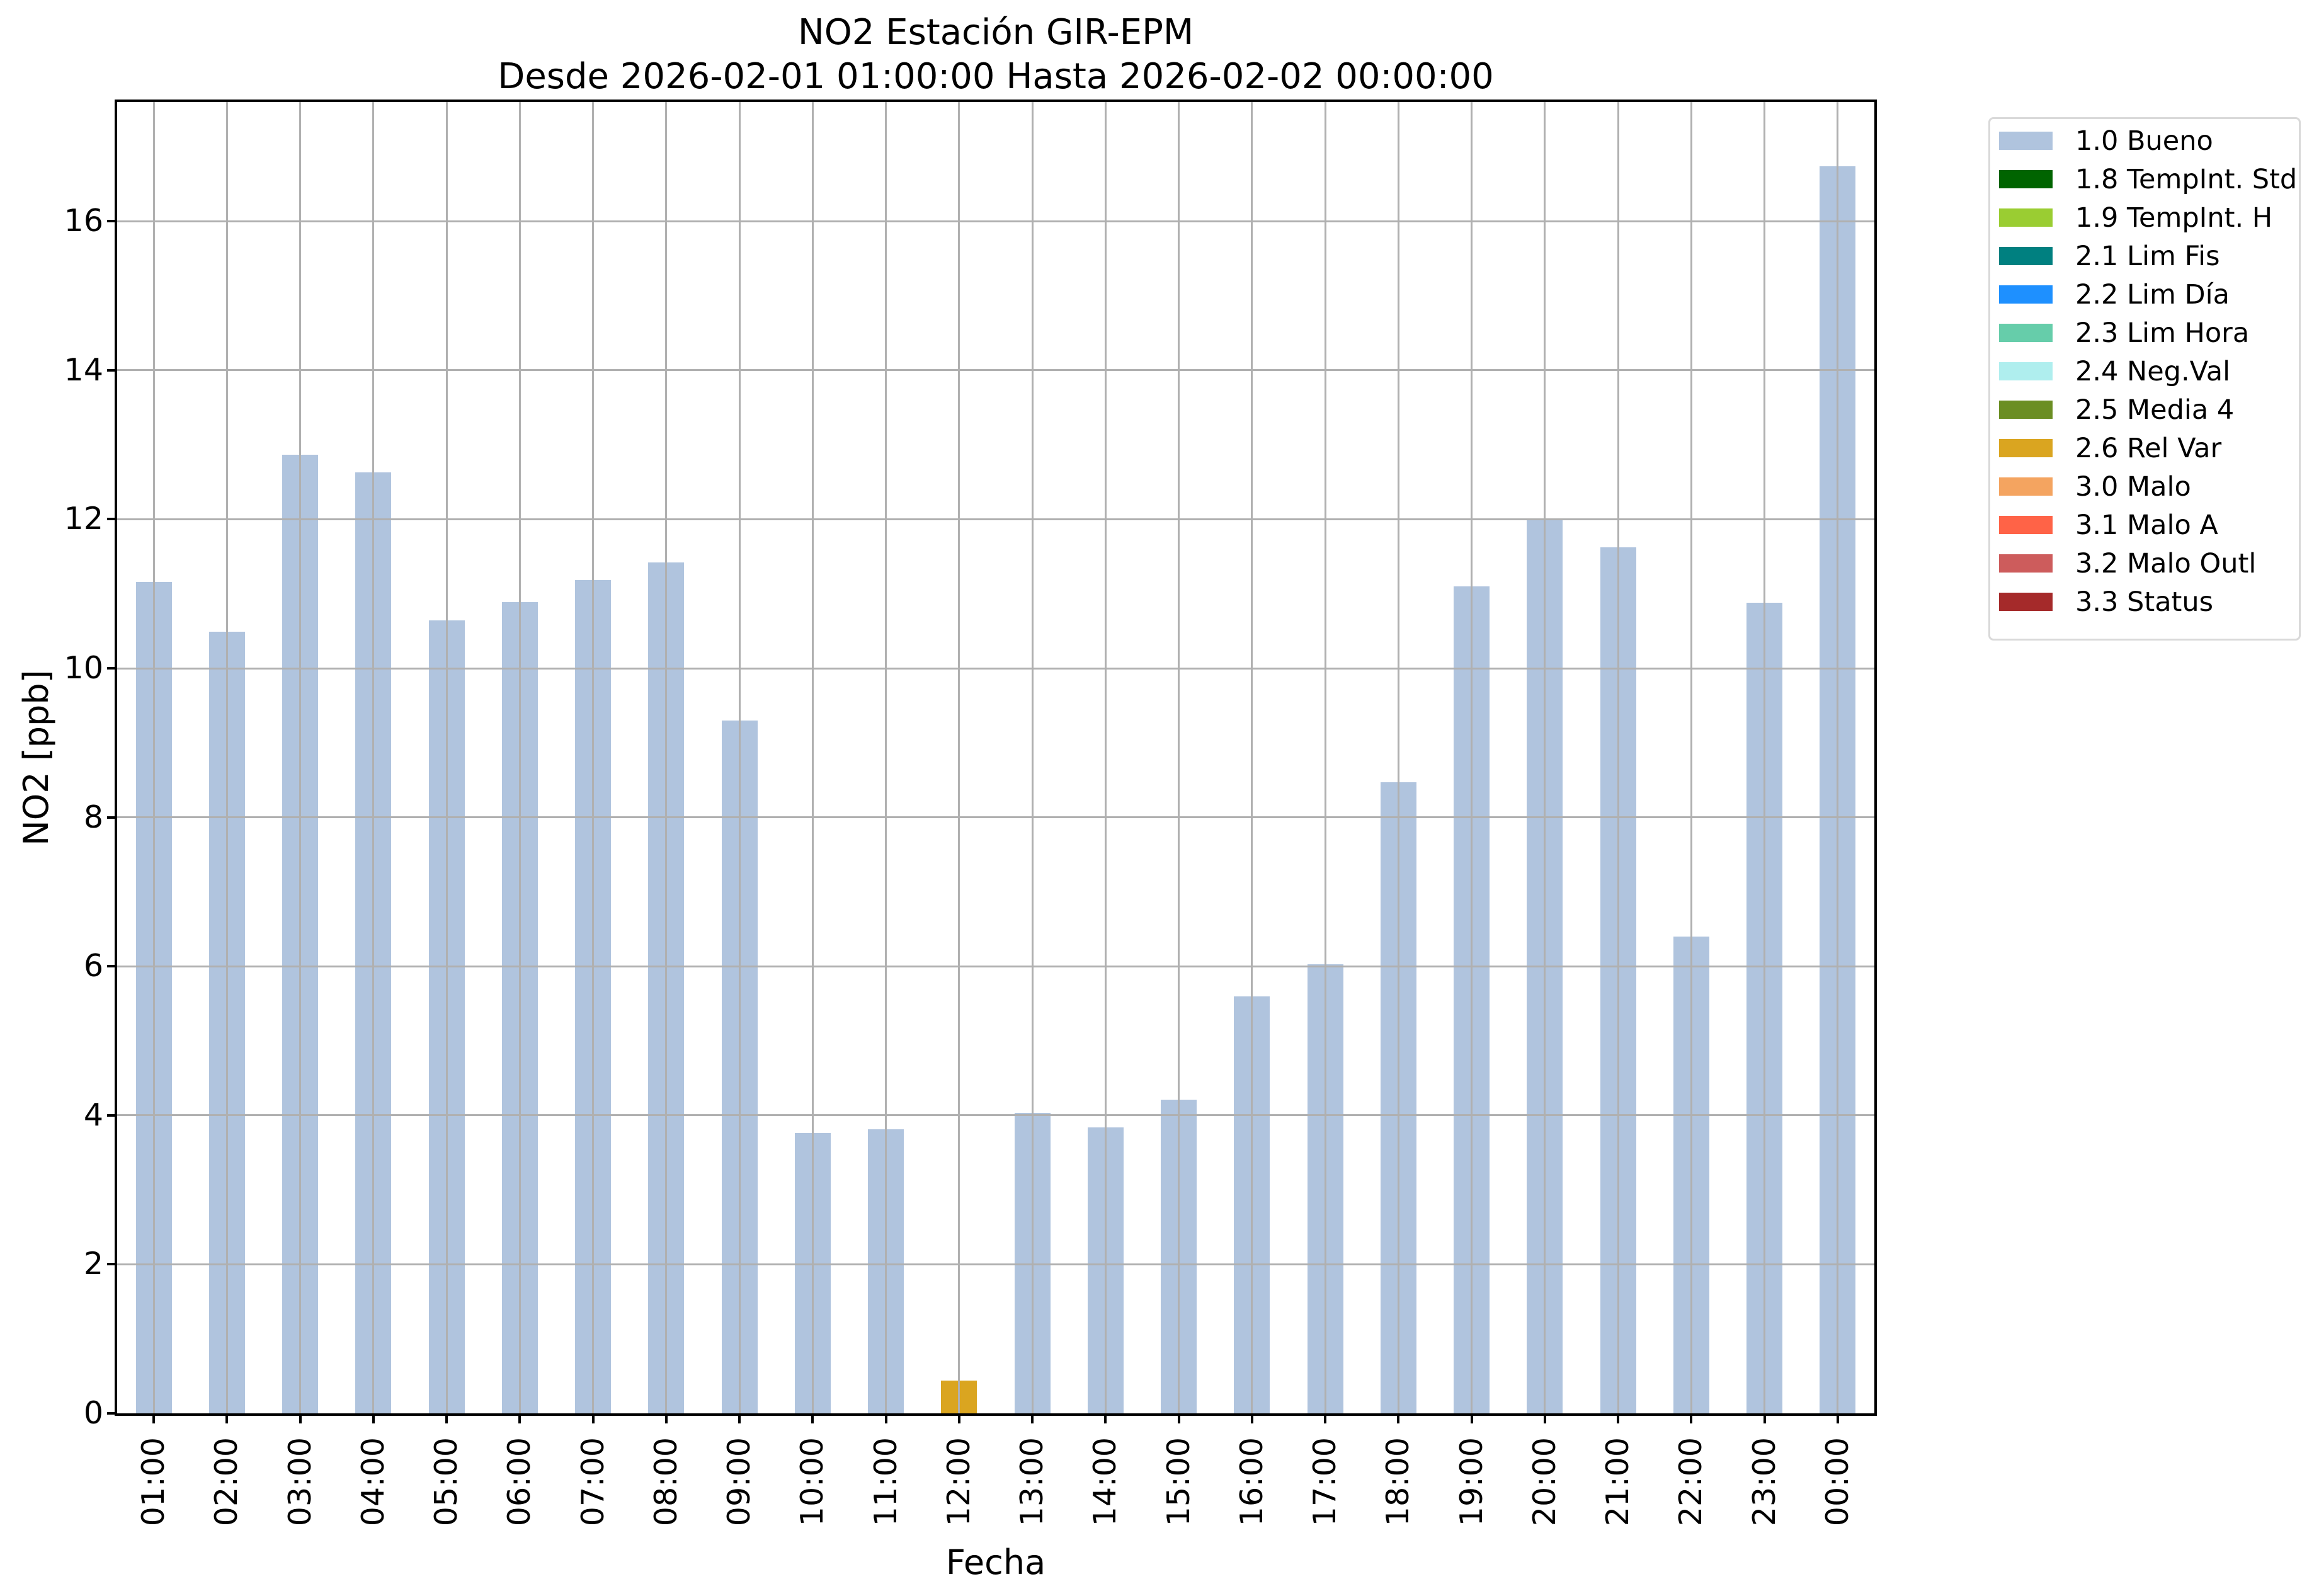 This screenshot has height=1596, width=2319. I want to click on y-tick-label-8: 8, so click(93, 817).